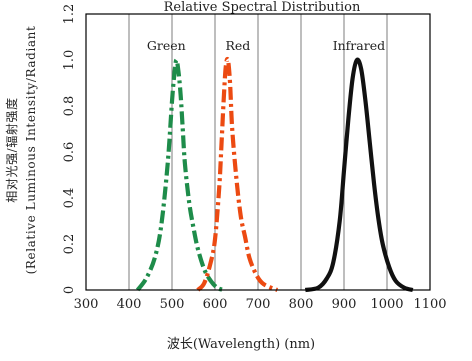  Describe the element at coordinates (11, 149) in the screenshot. I see `y-axis-label-line1: 相对光强/辐射强度` at that location.